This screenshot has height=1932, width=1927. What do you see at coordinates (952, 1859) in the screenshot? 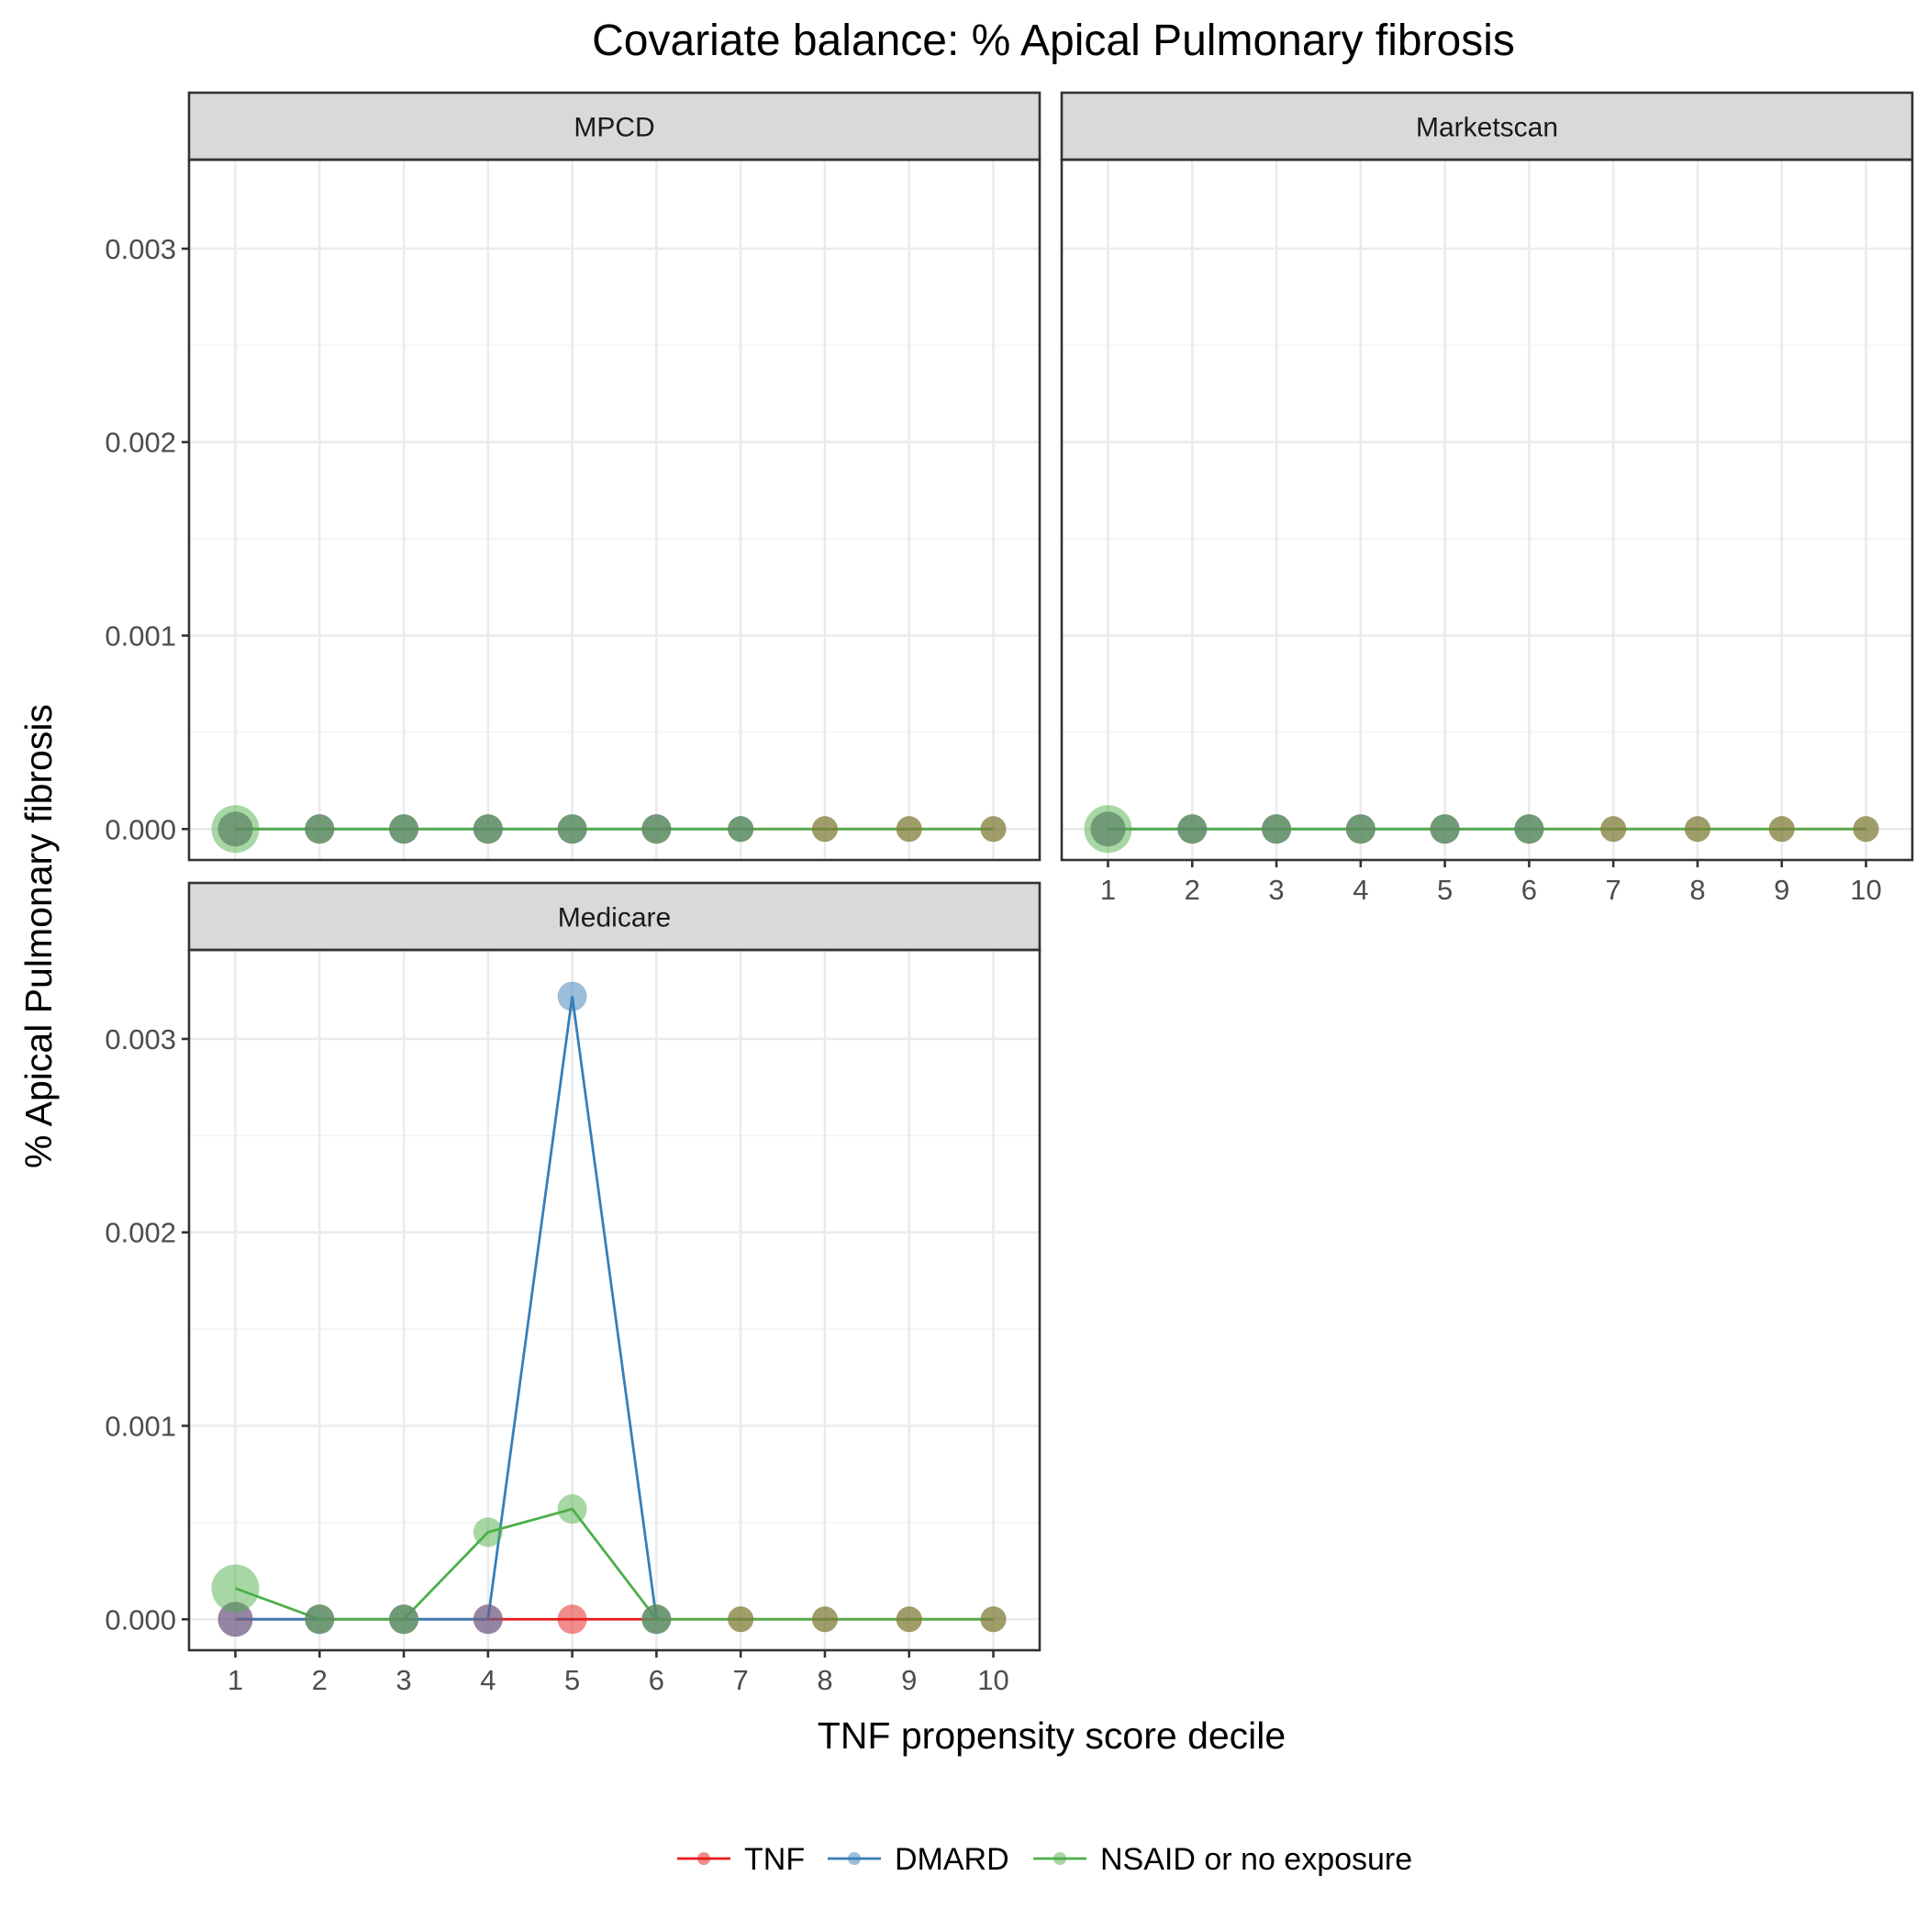
I see `legend-label: DMARD` at bounding box center [952, 1859].